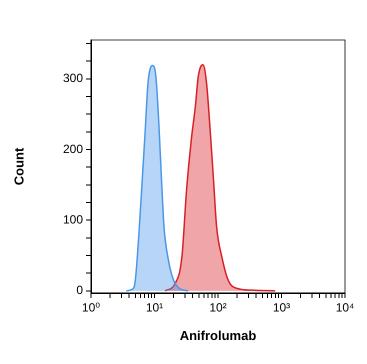 The height and width of the screenshot is (364, 367). Describe the element at coordinates (218, 307) in the screenshot. I see `x-tick-label: 10²` at that location.